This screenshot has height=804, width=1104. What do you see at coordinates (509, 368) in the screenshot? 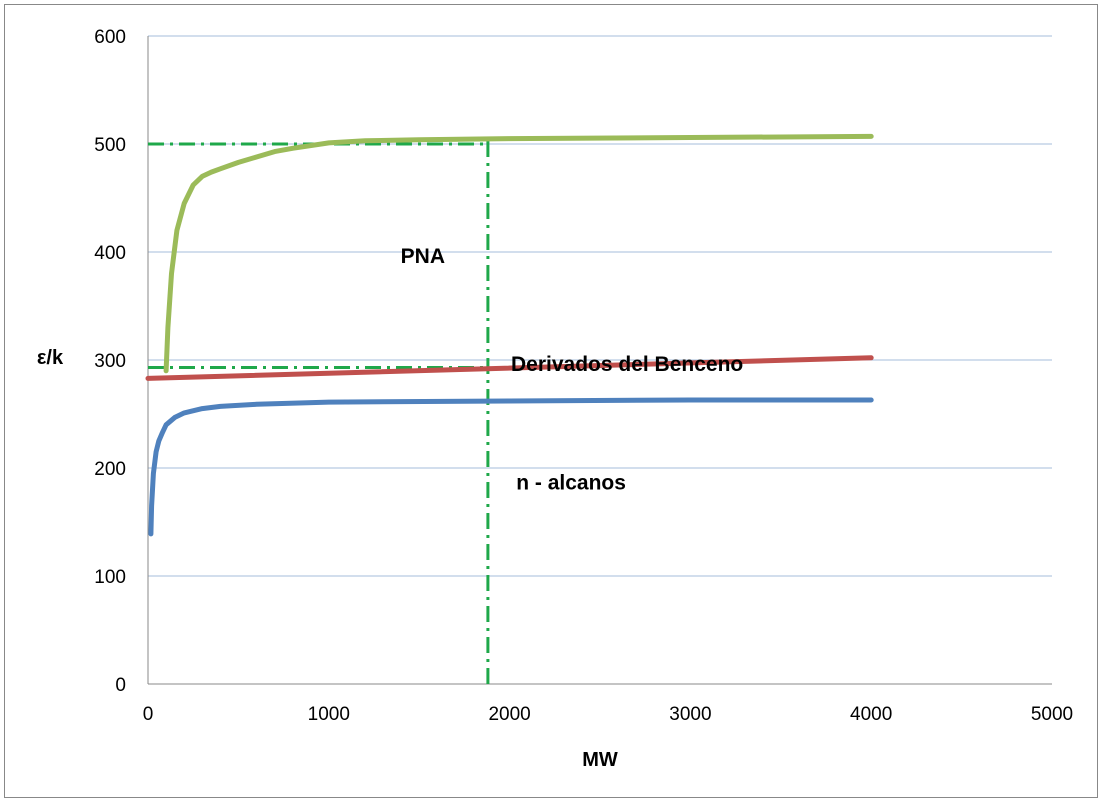
I see `series-line-benceno` at bounding box center [509, 368].